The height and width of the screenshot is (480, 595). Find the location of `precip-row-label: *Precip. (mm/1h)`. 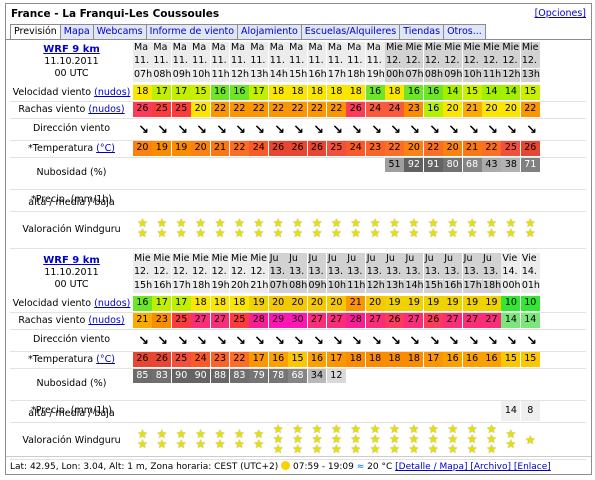

precip-row-label: *Precip. (mm/1h) is located at coordinates (71, 411).